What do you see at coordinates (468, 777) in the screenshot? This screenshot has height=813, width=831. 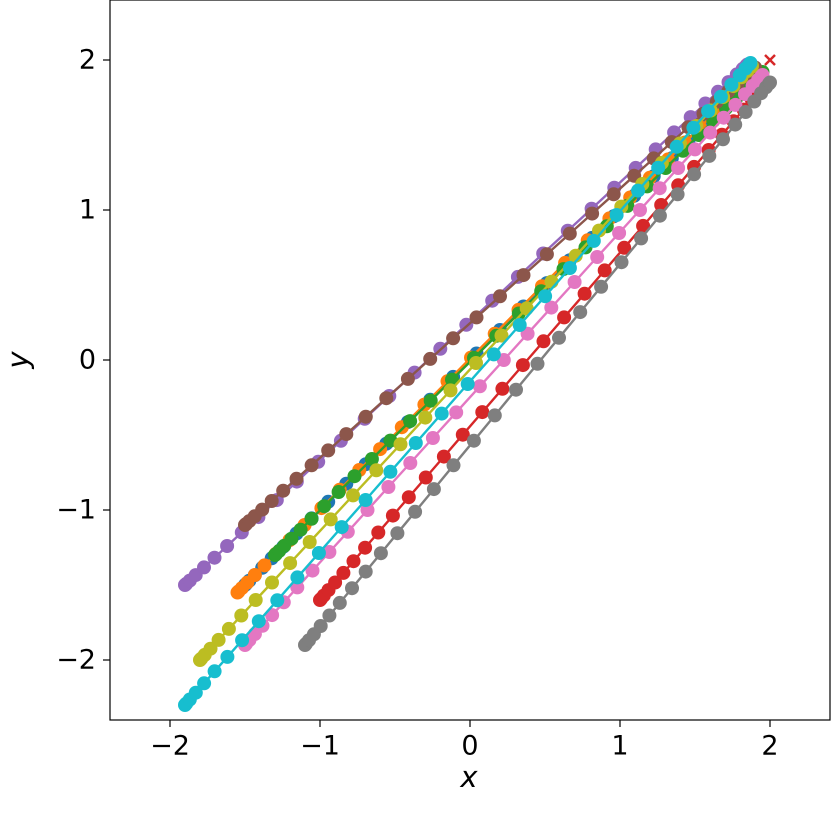 I see `x-axis-label: x` at bounding box center [468, 777].